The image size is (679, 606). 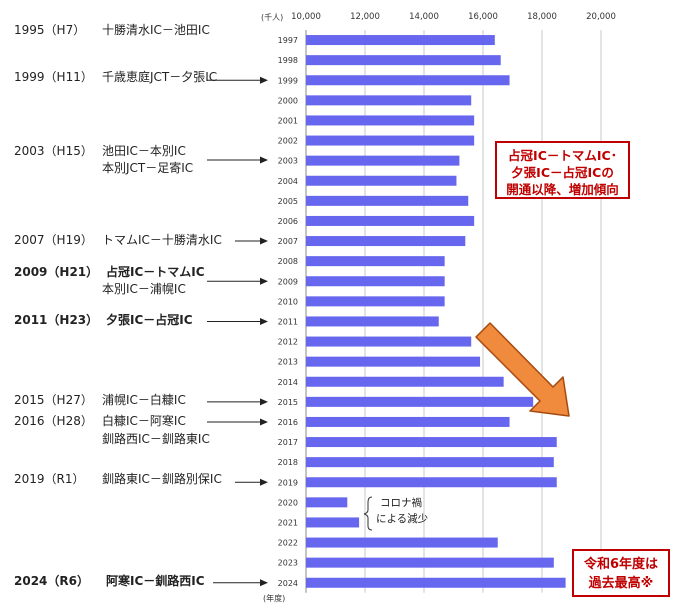 What do you see at coordinates (144, 420) in the screenshot?
I see `annotation-section: 白糠IC－阿寒IC` at bounding box center [144, 420].